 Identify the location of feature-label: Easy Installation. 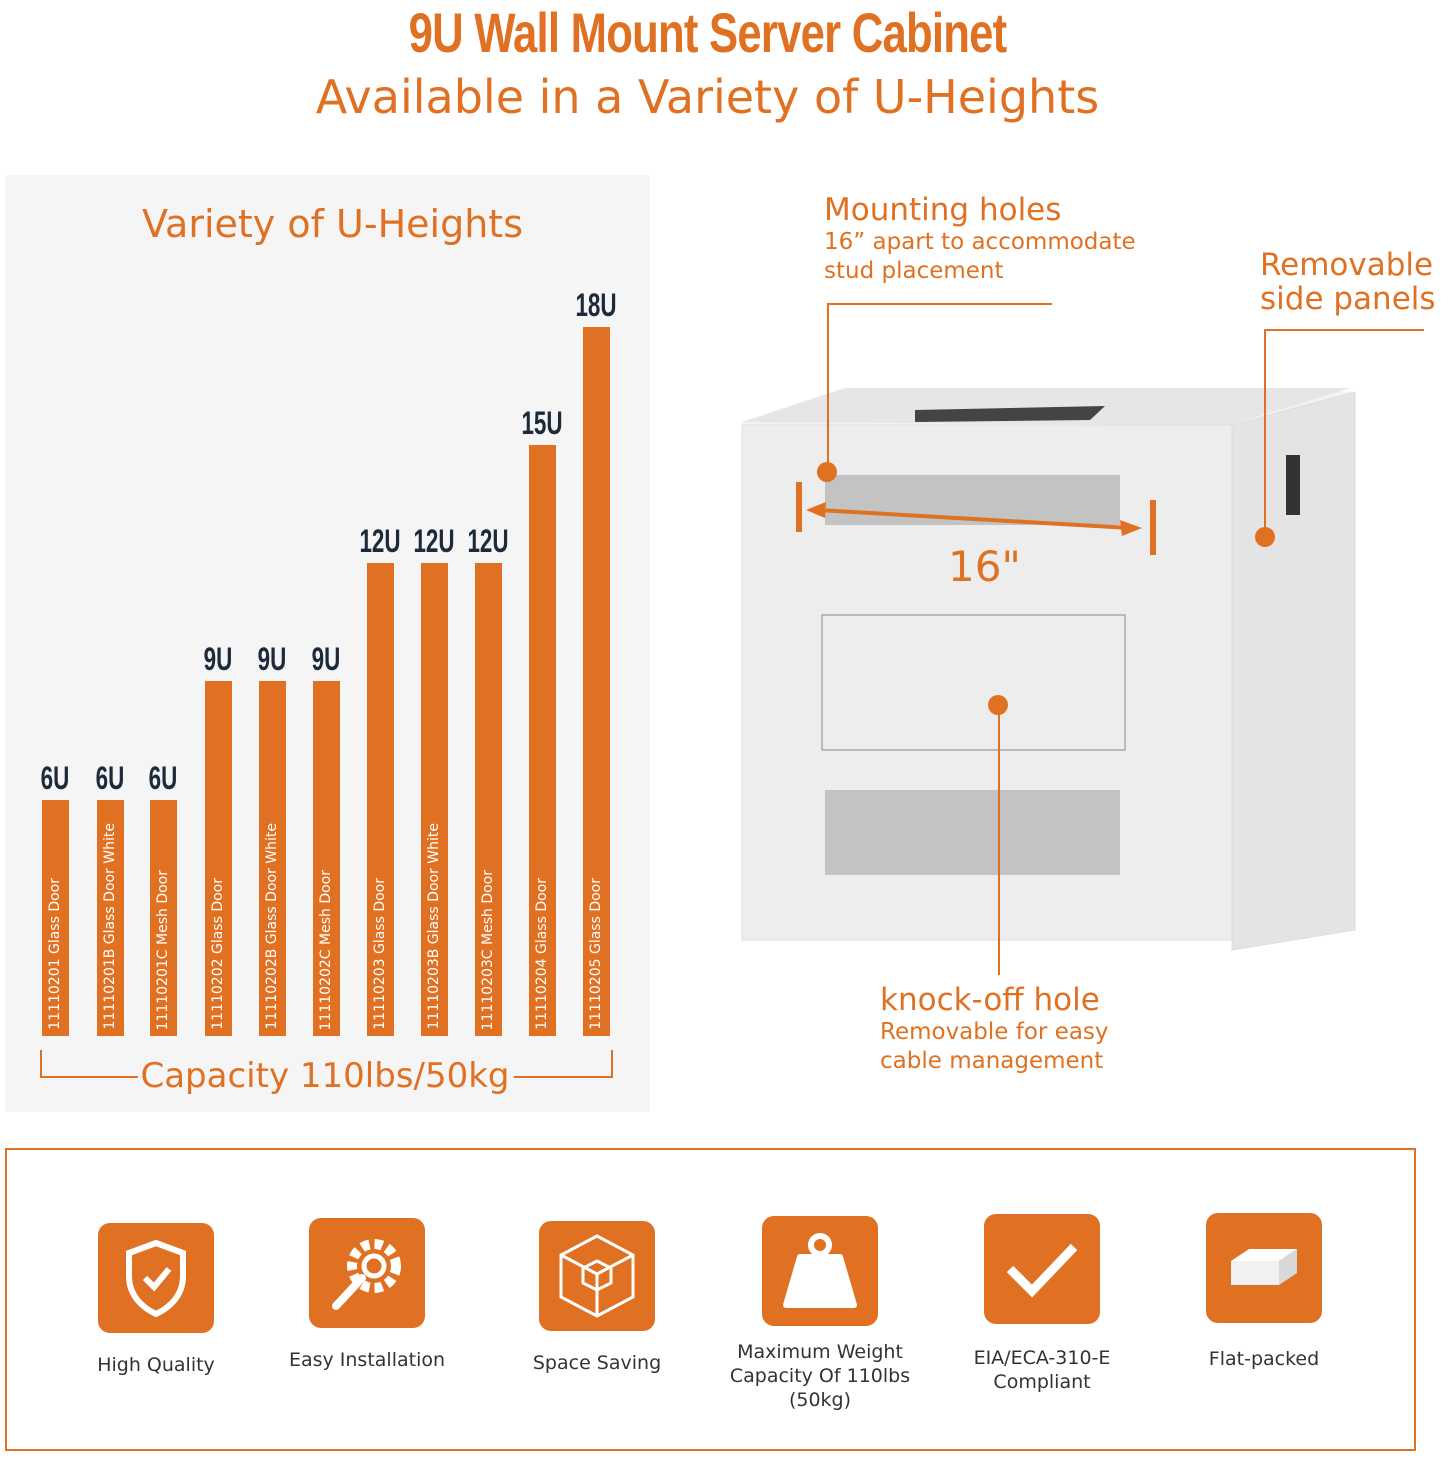
(367, 1360).